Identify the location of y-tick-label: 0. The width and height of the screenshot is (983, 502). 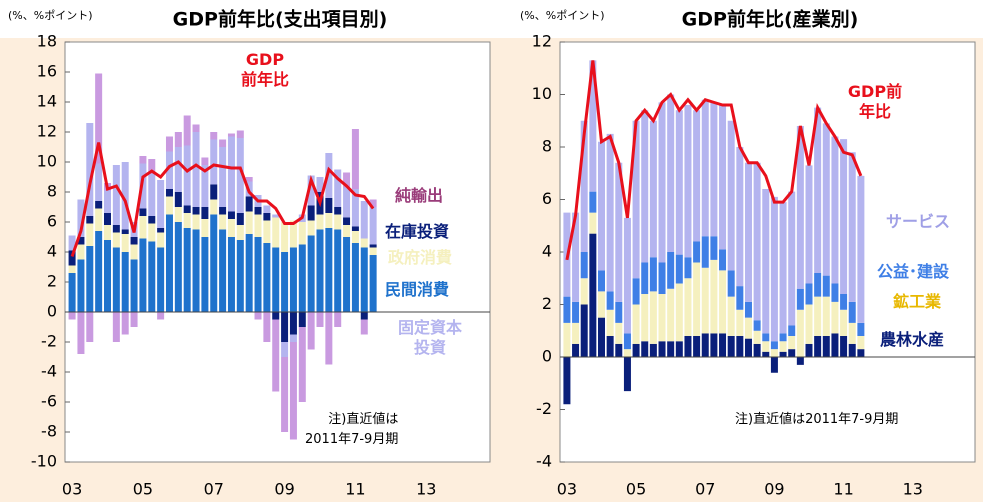
(547, 356).